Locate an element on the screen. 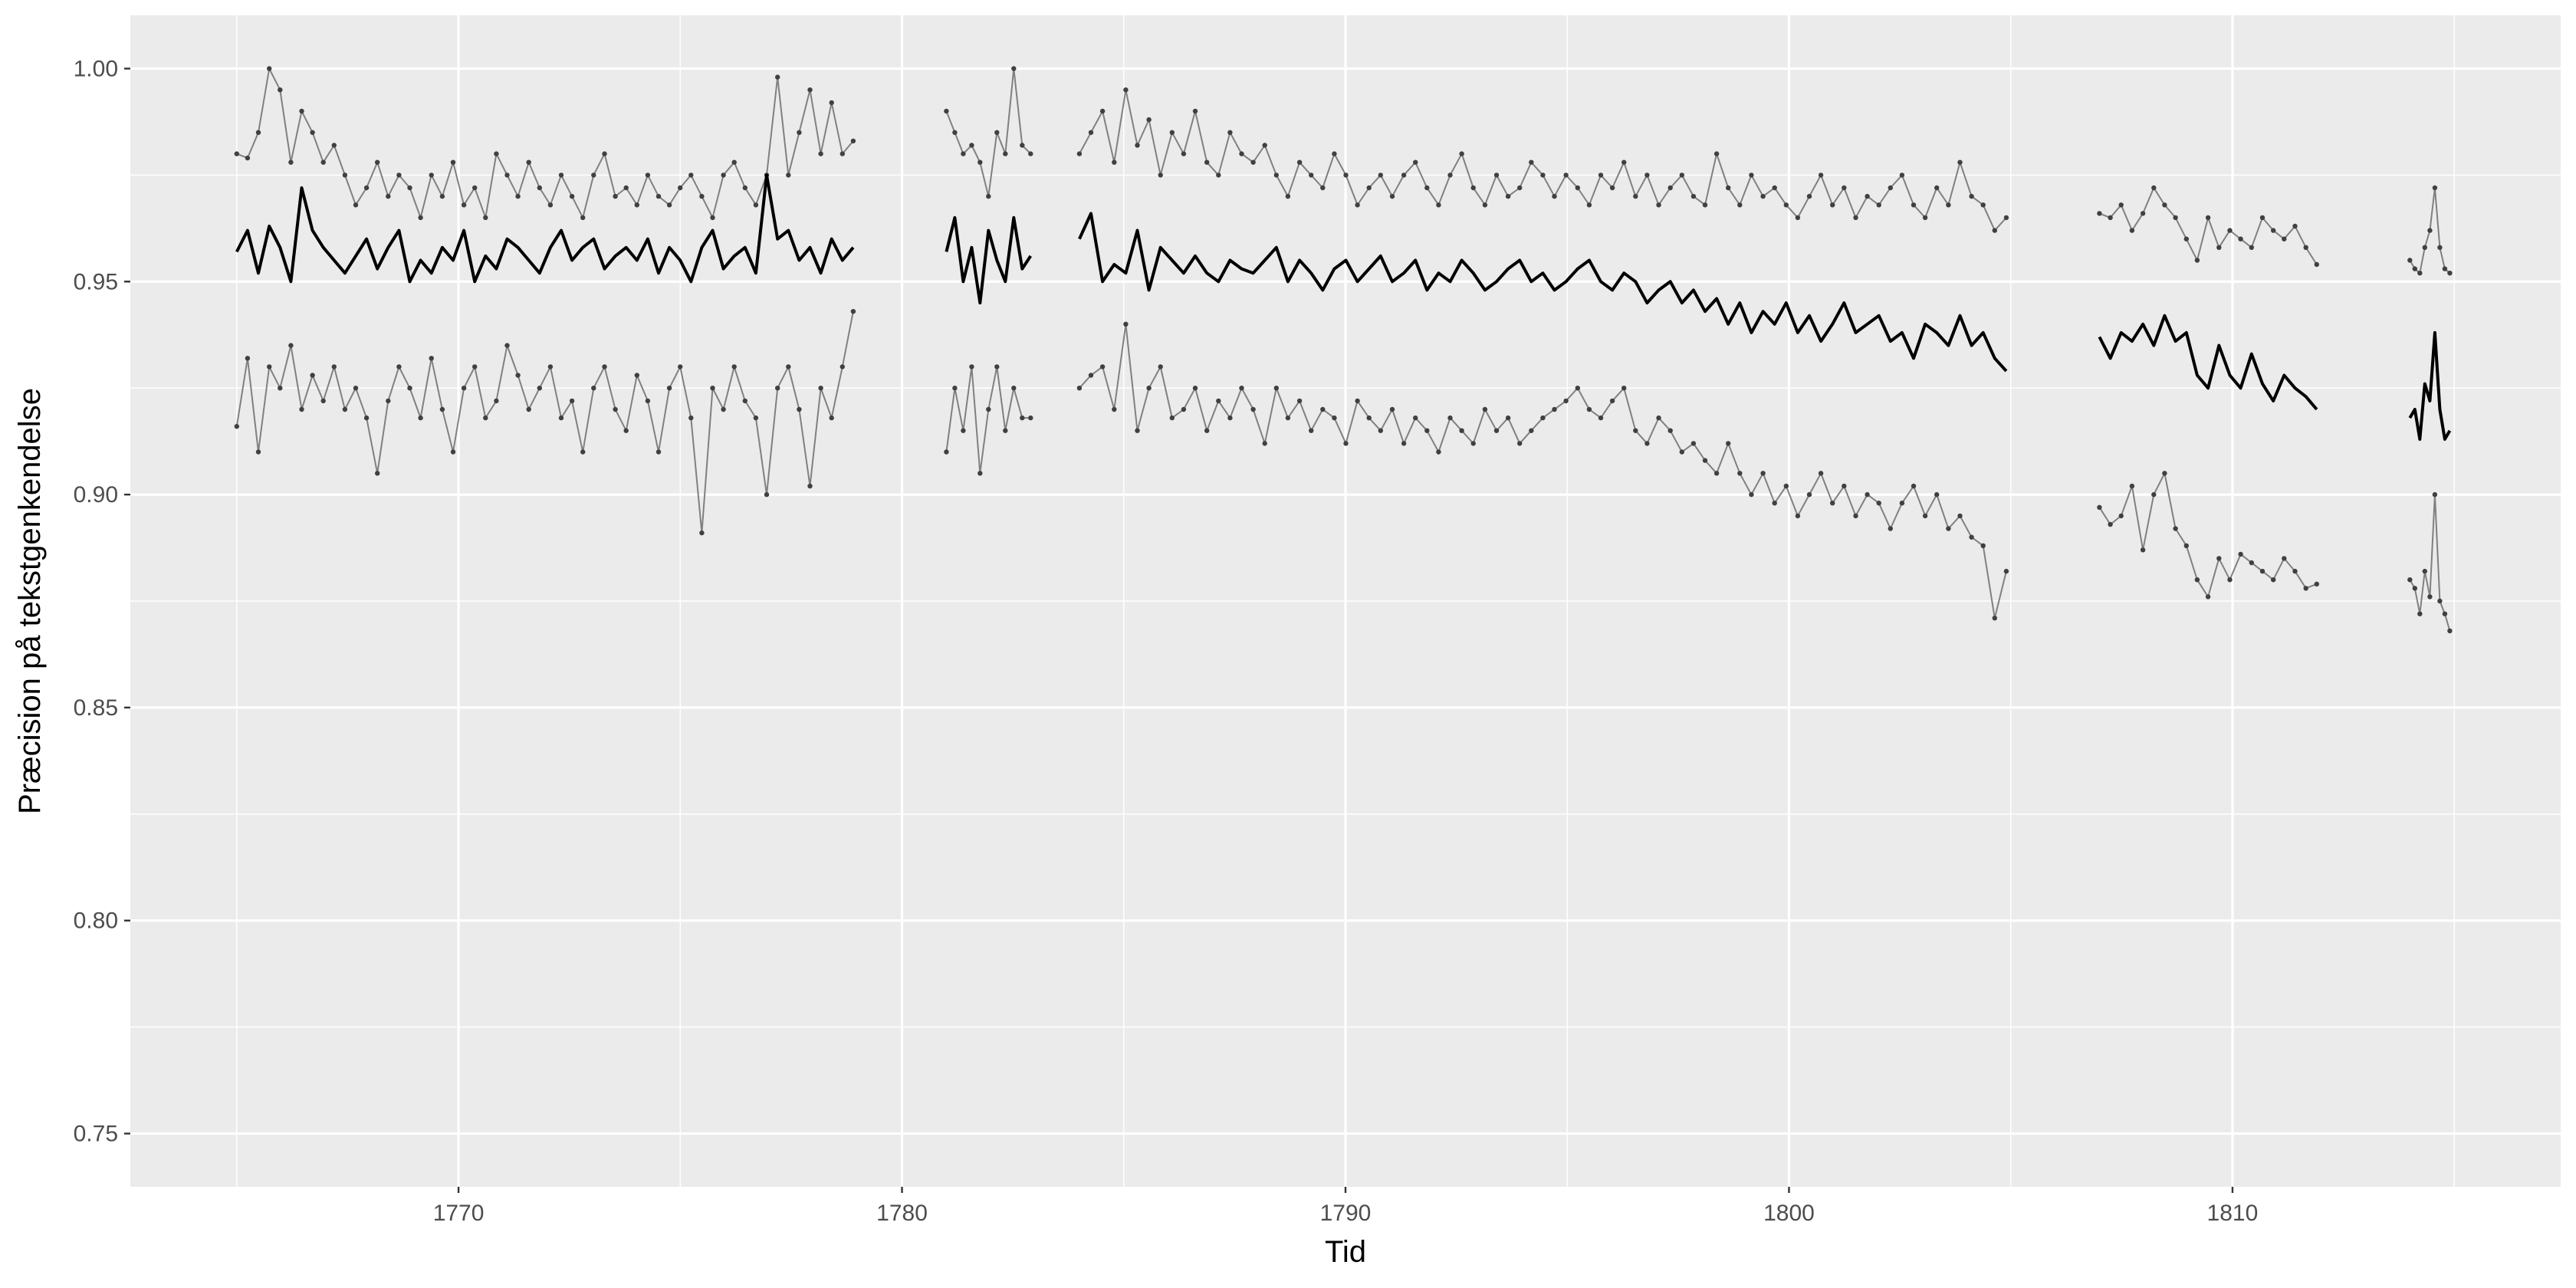 The width and height of the screenshot is (2576, 1288). y-axis: 0.75 0.80 0.85 0.90 0.95 1.00 is located at coordinates (102, 602).